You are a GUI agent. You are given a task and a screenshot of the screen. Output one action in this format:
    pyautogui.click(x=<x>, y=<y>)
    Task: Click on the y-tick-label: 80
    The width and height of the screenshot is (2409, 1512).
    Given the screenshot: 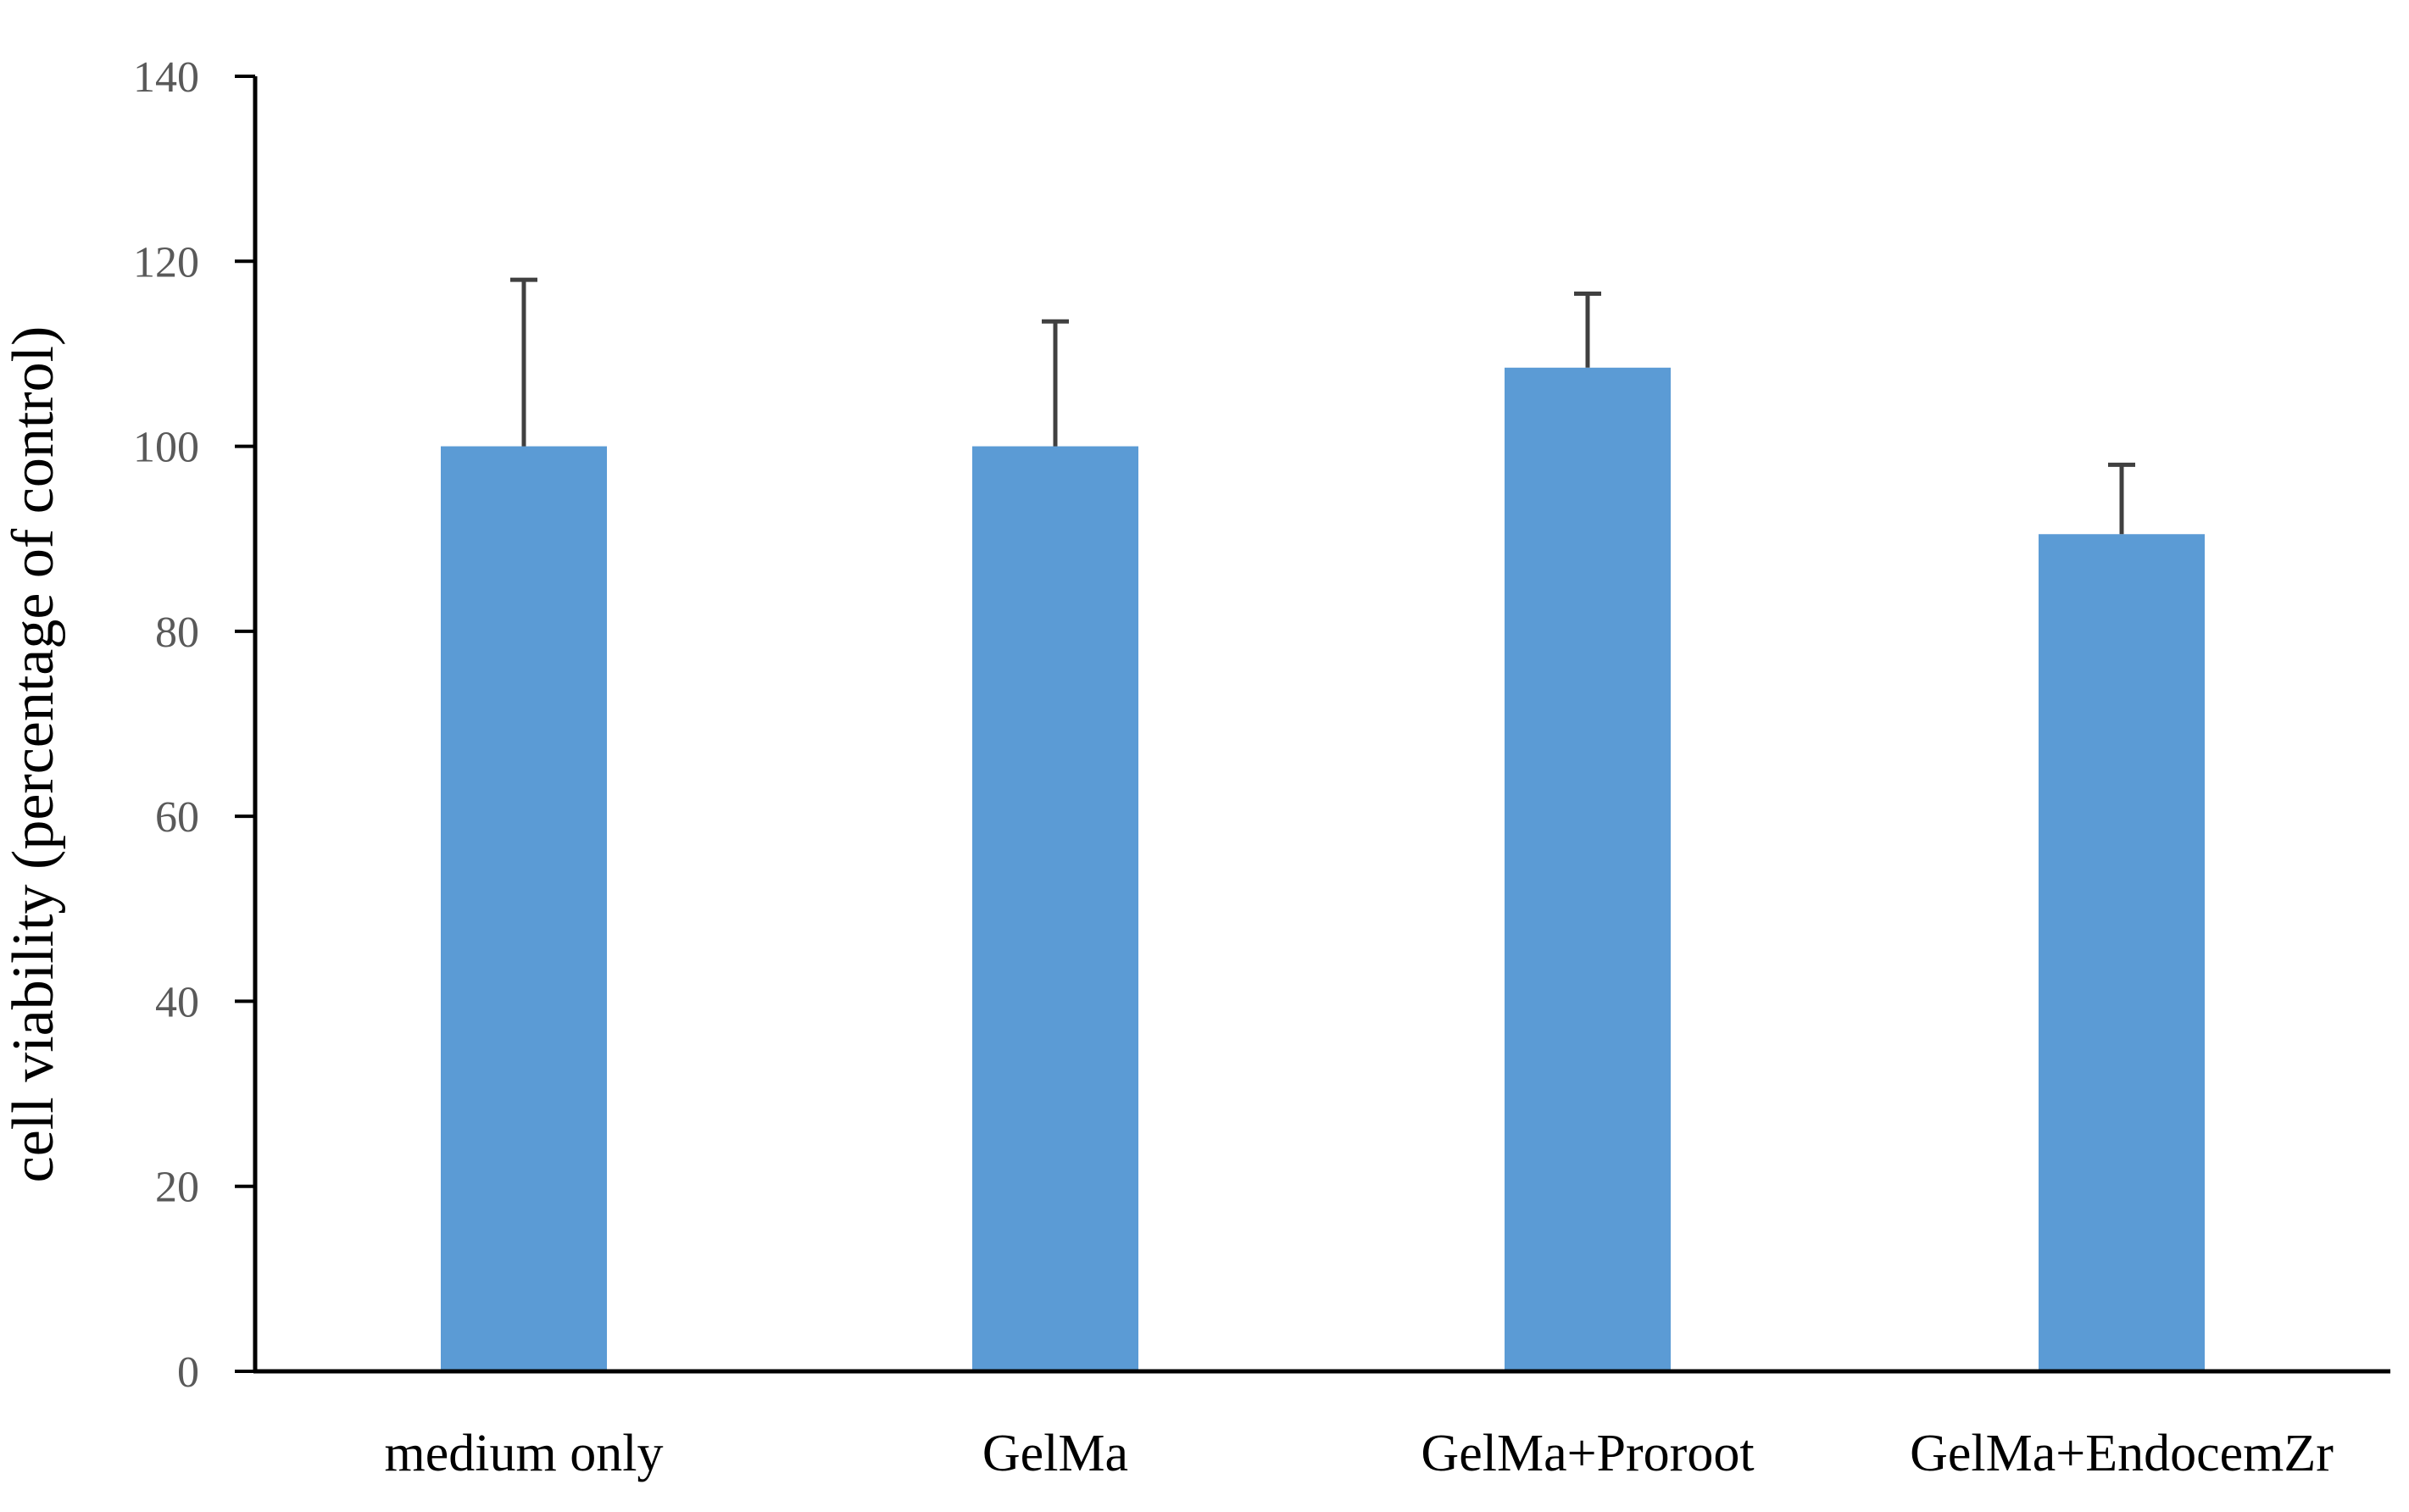 What is the action you would take?
    pyautogui.click(x=177, y=633)
    